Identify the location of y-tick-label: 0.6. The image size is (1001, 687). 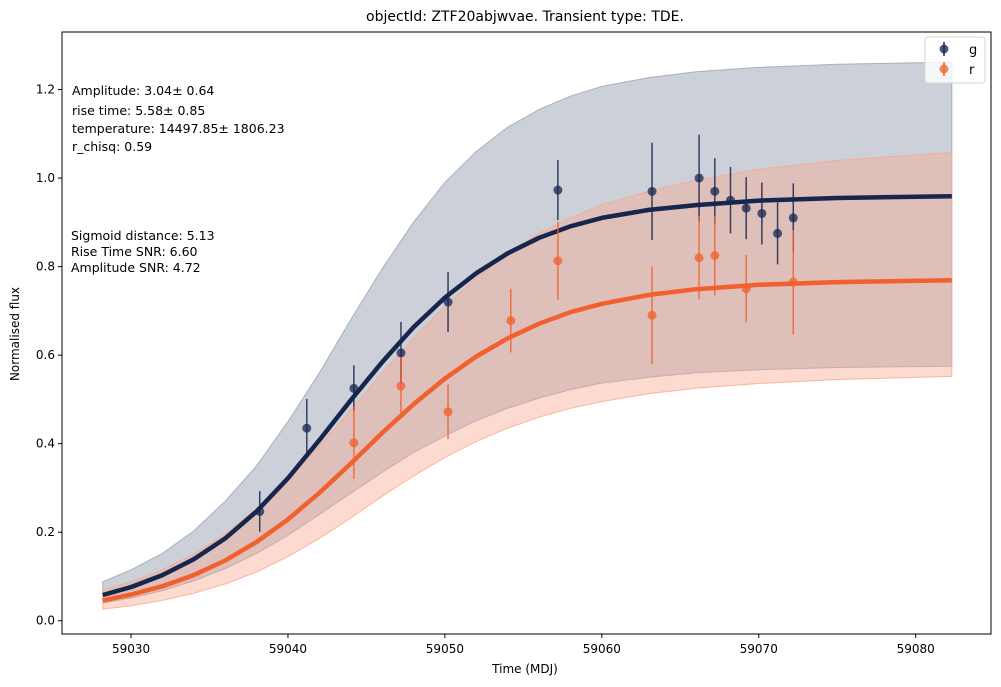
(45, 355).